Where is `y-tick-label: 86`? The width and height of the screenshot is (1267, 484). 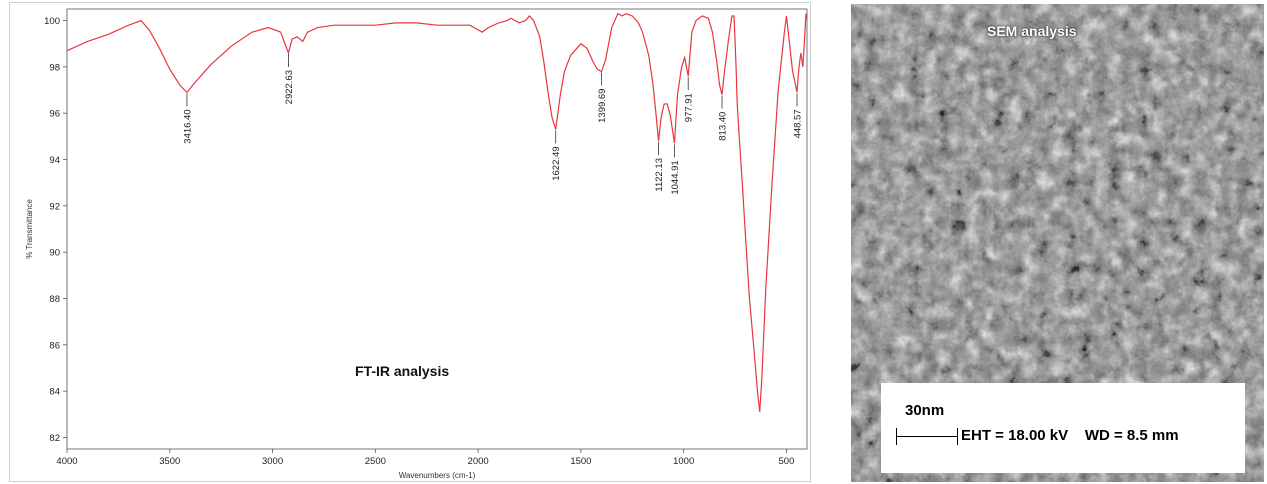
y-tick-label: 86 is located at coordinates (54, 345).